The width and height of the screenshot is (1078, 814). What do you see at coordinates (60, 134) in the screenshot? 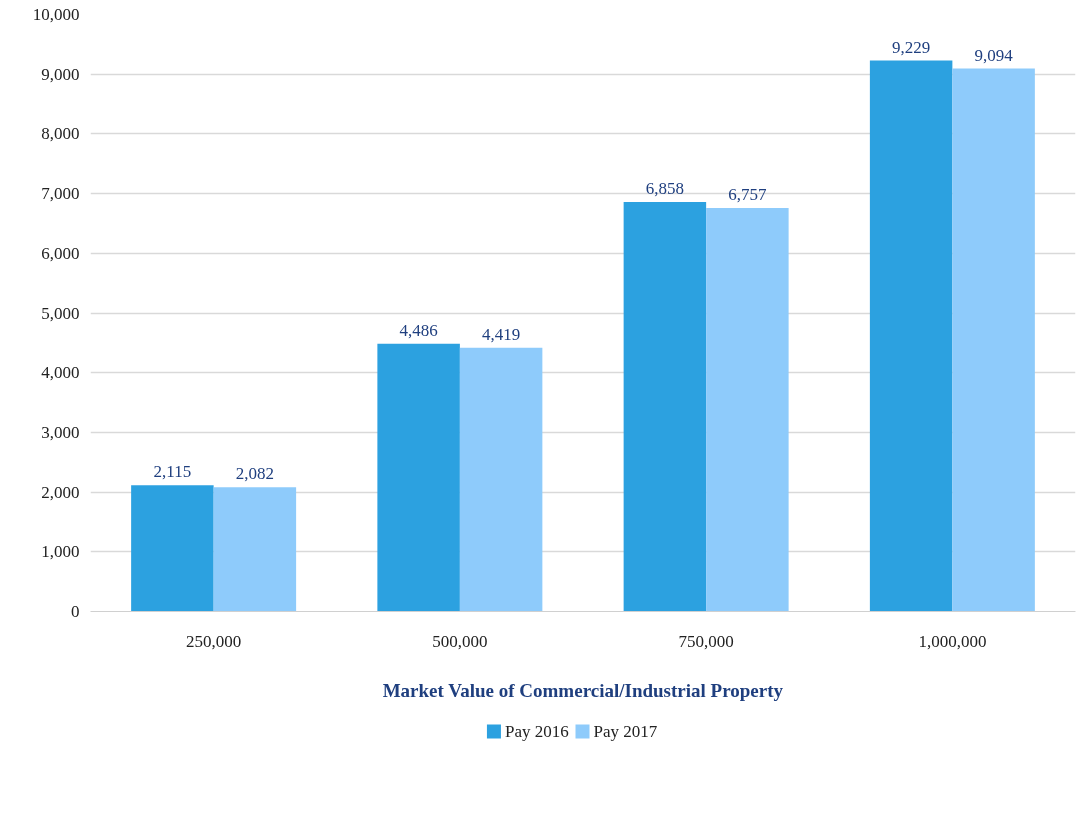
I see `y-tick-label: 8,000` at bounding box center [60, 134].